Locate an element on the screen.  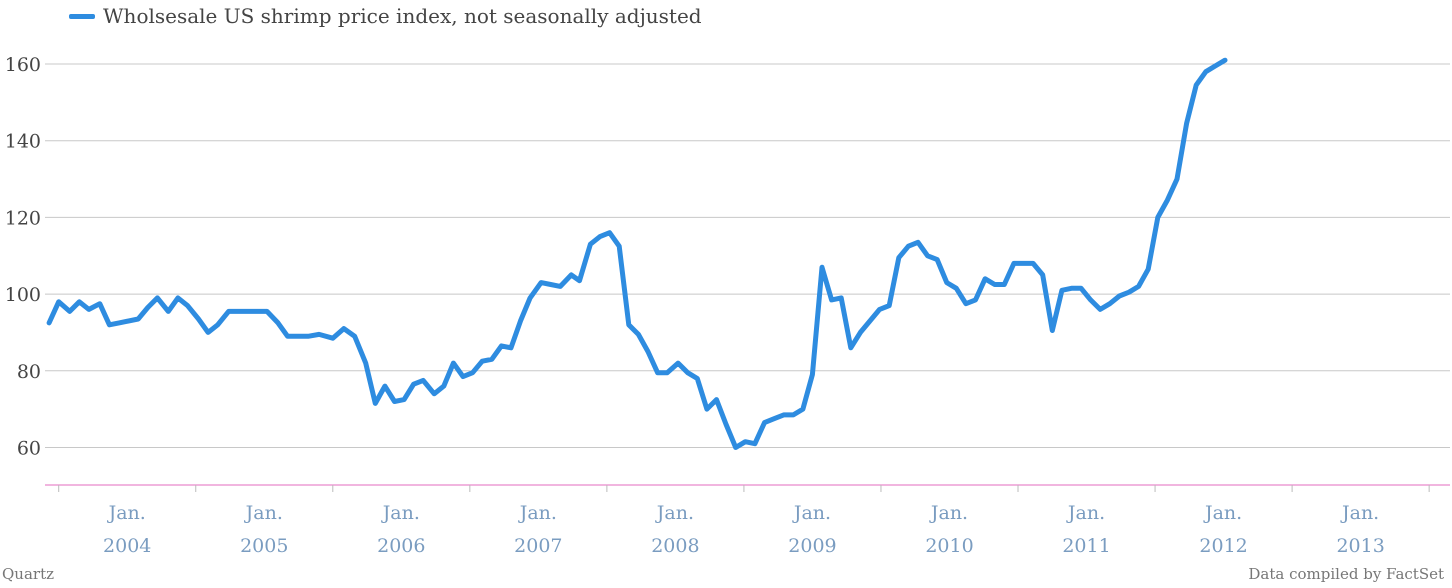
x-tick-label-year: 2005 is located at coordinates (264, 546).